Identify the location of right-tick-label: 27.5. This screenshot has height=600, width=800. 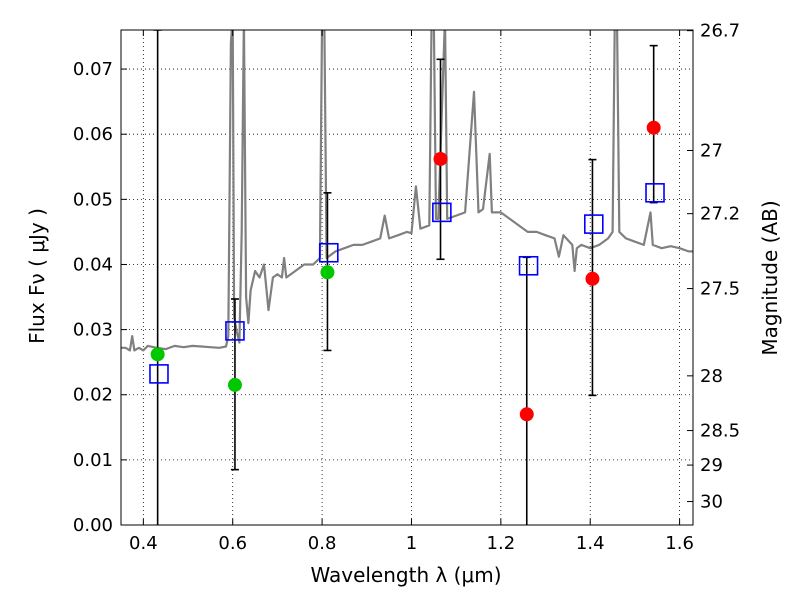
(720, 289).